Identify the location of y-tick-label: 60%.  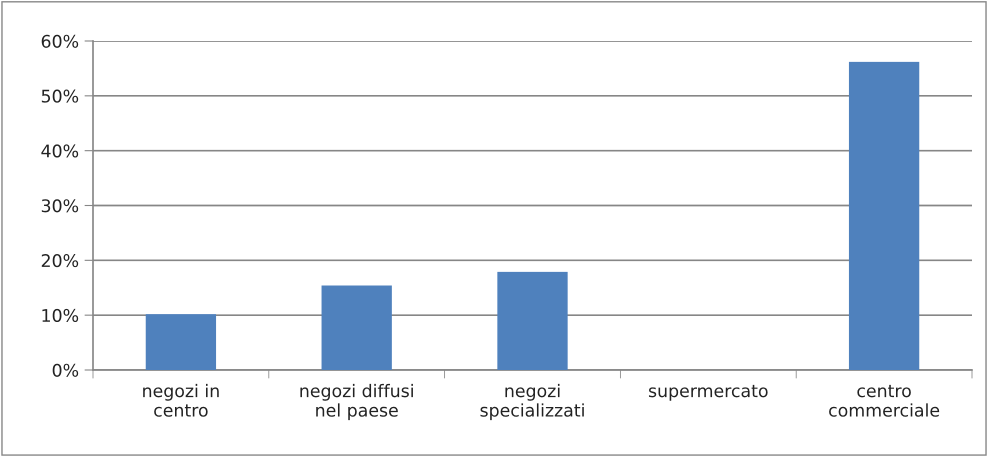
(60, 41).